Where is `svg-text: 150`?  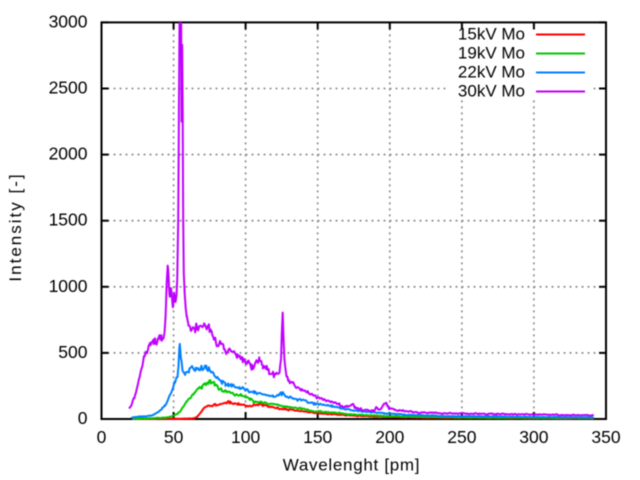
svg-text: 150 is located at coordinates (317, 437).